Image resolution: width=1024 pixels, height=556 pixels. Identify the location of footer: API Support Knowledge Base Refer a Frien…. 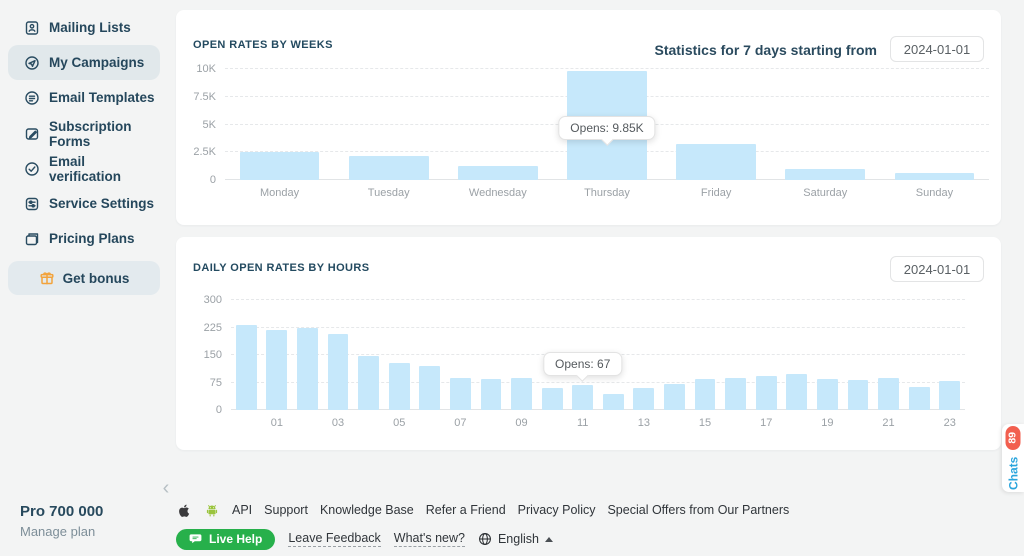
(576, 525).